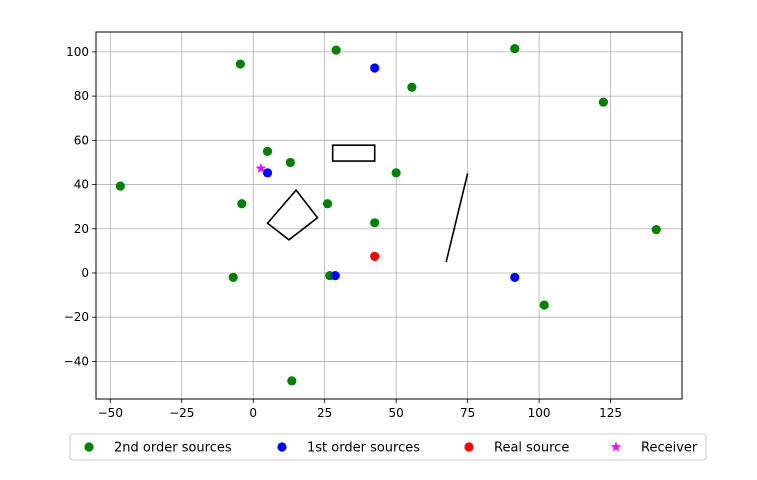 The width and height of the screenshot is (757, 480). I want to click on y-tick-label: 100, so click(77, 52).